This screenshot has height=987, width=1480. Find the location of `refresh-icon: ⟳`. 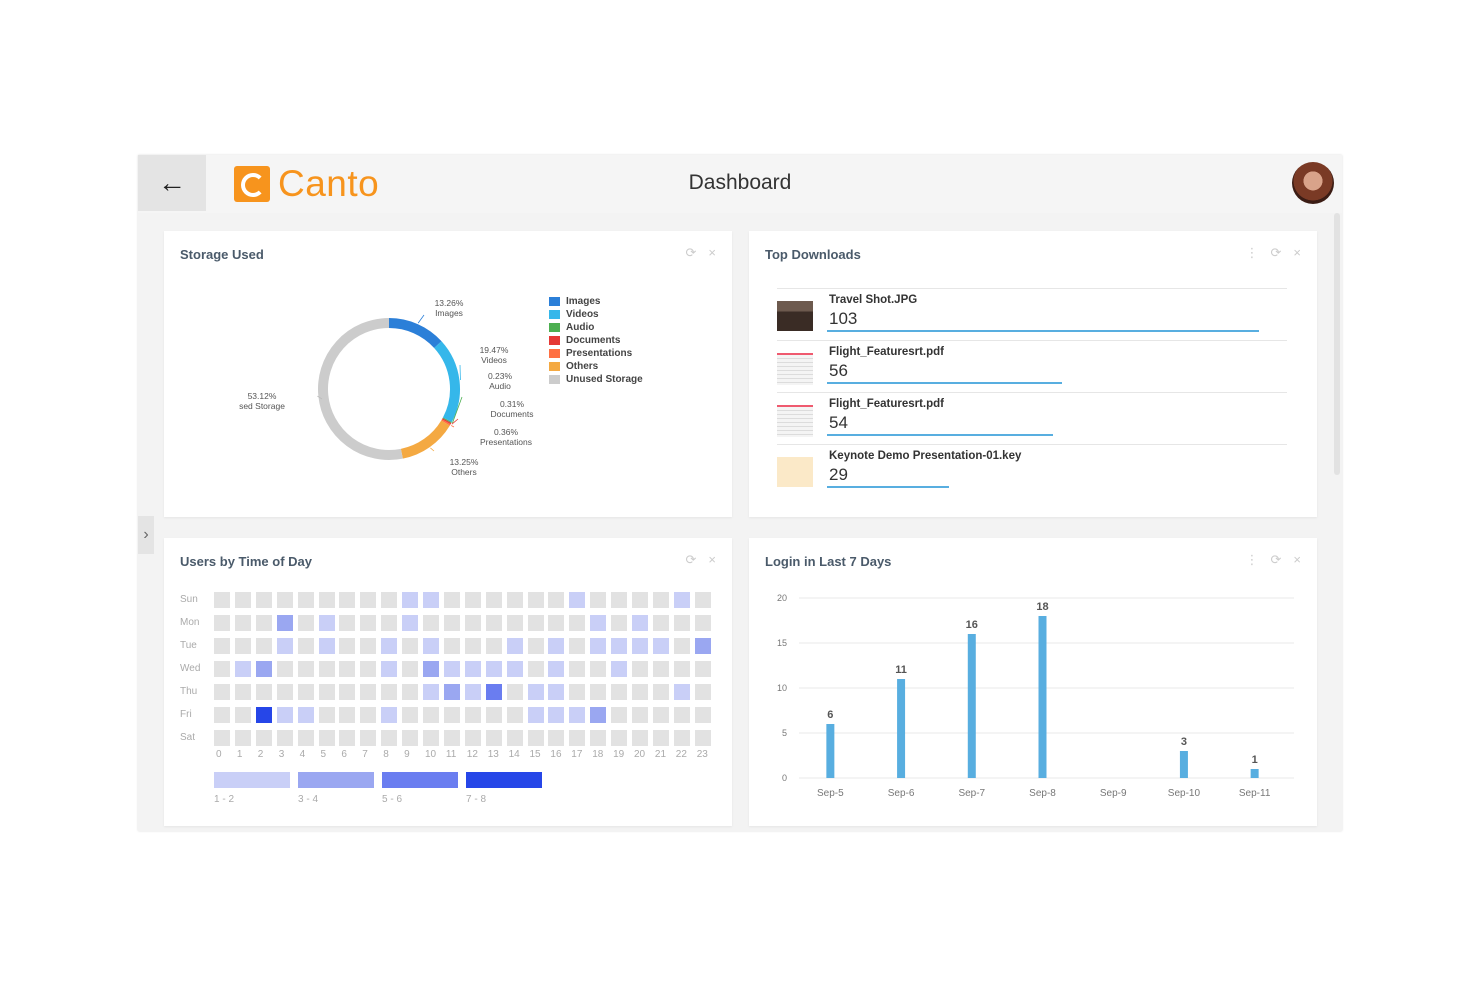

refresh-icon: ⟳ is located at coordinates (1276, 559).